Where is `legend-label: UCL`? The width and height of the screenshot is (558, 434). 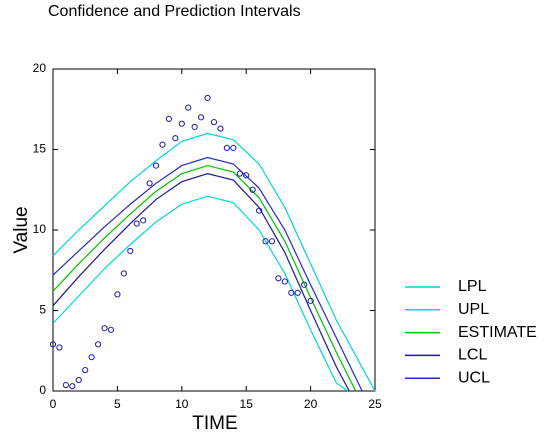
legend-label: UCL is located at coordinates (474, 377).